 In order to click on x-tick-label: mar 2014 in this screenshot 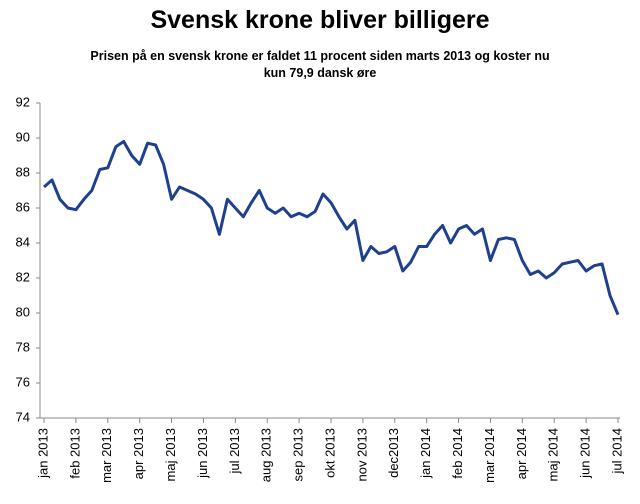, I will do `click(489, 455)`.